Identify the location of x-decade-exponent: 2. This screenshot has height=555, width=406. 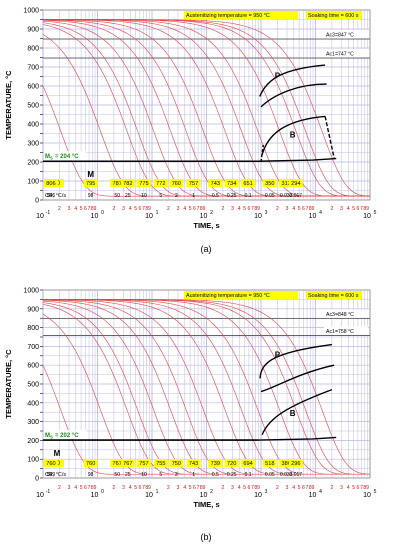
(211, 213).